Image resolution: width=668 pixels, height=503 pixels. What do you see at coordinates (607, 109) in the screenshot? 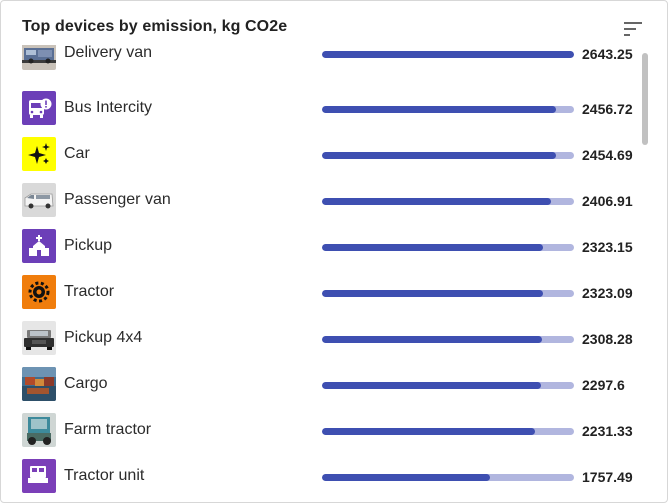
I see `device-value: 2456.72` at bounding box center [607, 109].